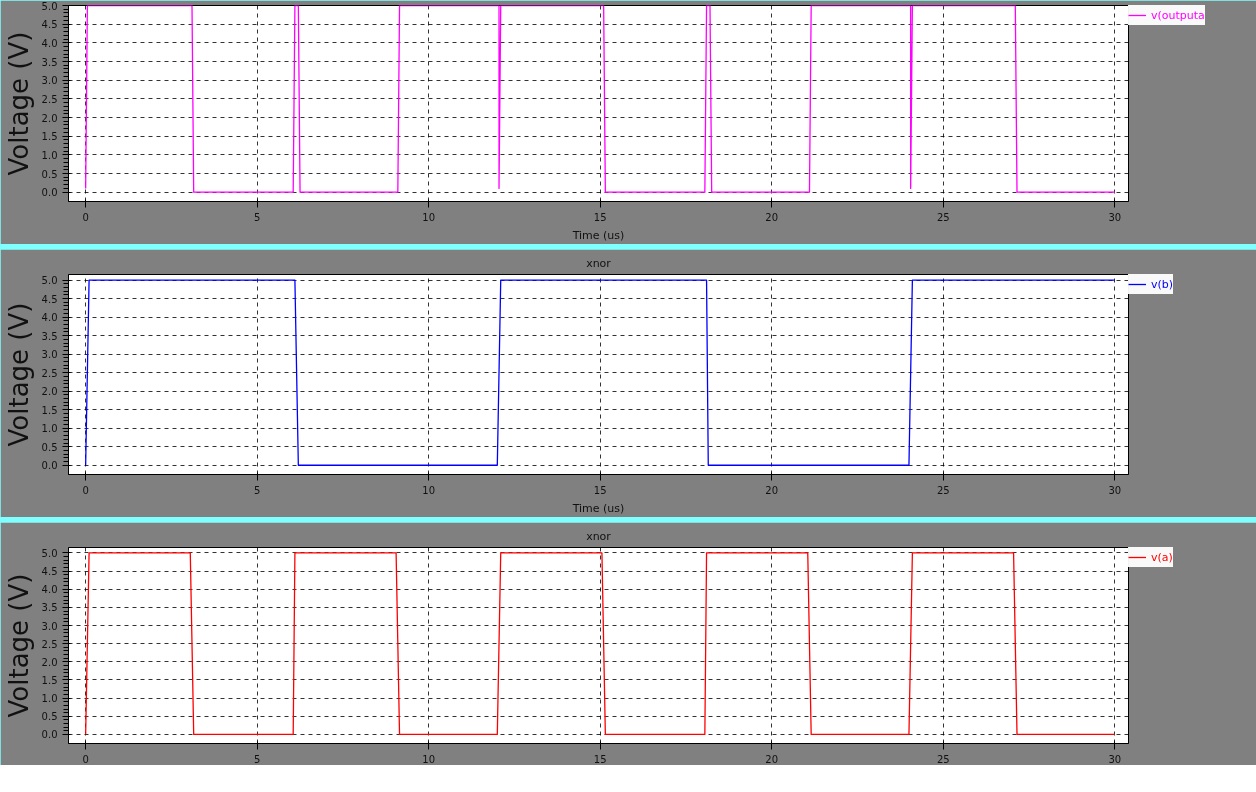 This screenshot has width=1256, height=792. Describe the element at coordinates (1178, 15) in the screenshot. I see `legend-label: v(outputa` at that location.